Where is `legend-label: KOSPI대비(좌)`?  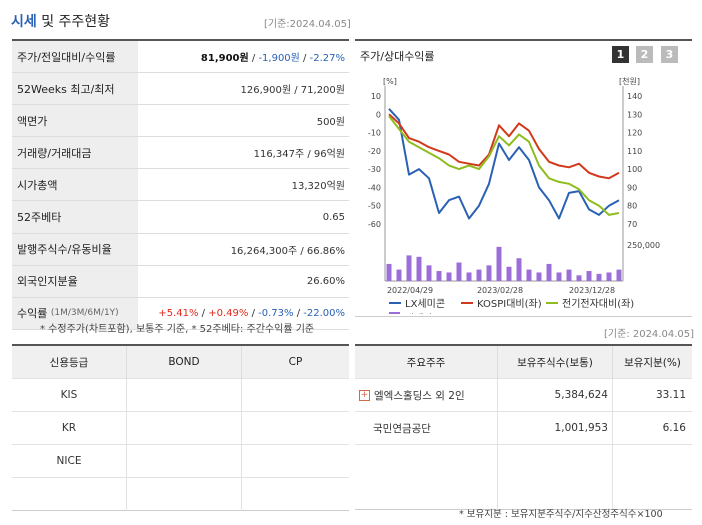
legend-label: KOSPI대비(좌) is located at coordinates (509, 304).